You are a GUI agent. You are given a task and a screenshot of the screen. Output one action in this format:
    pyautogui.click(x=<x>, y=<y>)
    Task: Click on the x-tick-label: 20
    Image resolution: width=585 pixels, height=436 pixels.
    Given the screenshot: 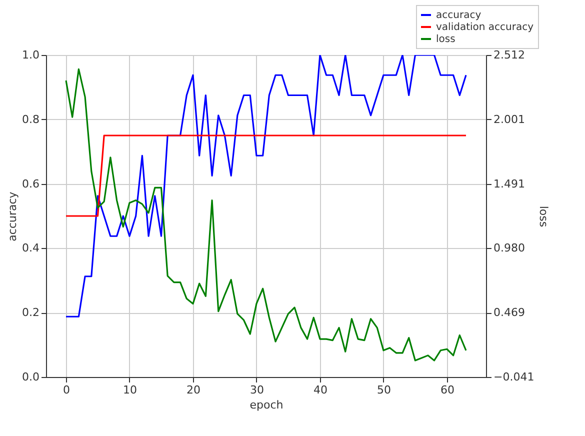 What is the action you would take?
    pyautogui.click(x=193, y=390)
    